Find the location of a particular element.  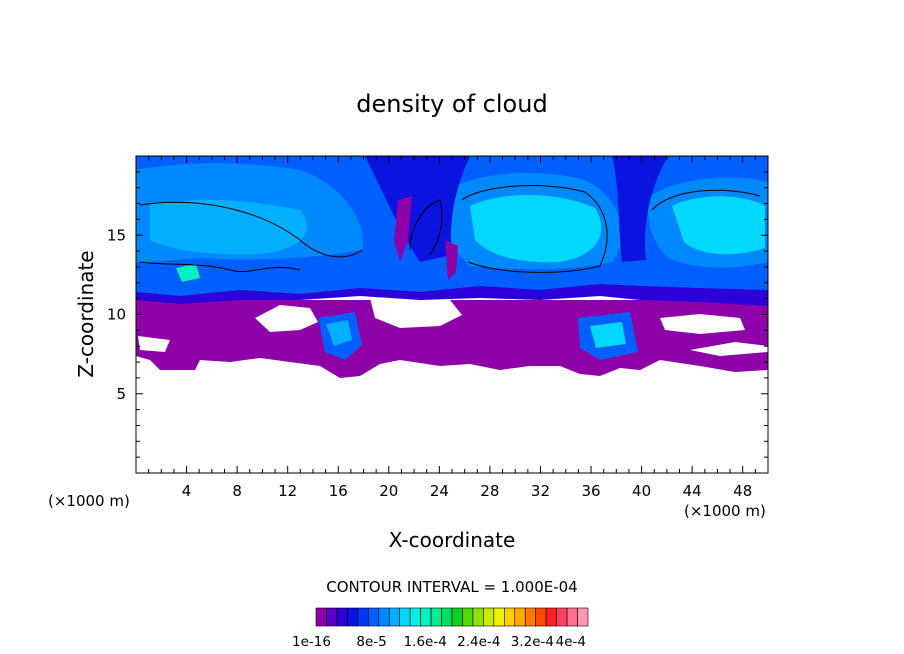

y-tick-label: 5 is located at coordinates (121, 394).